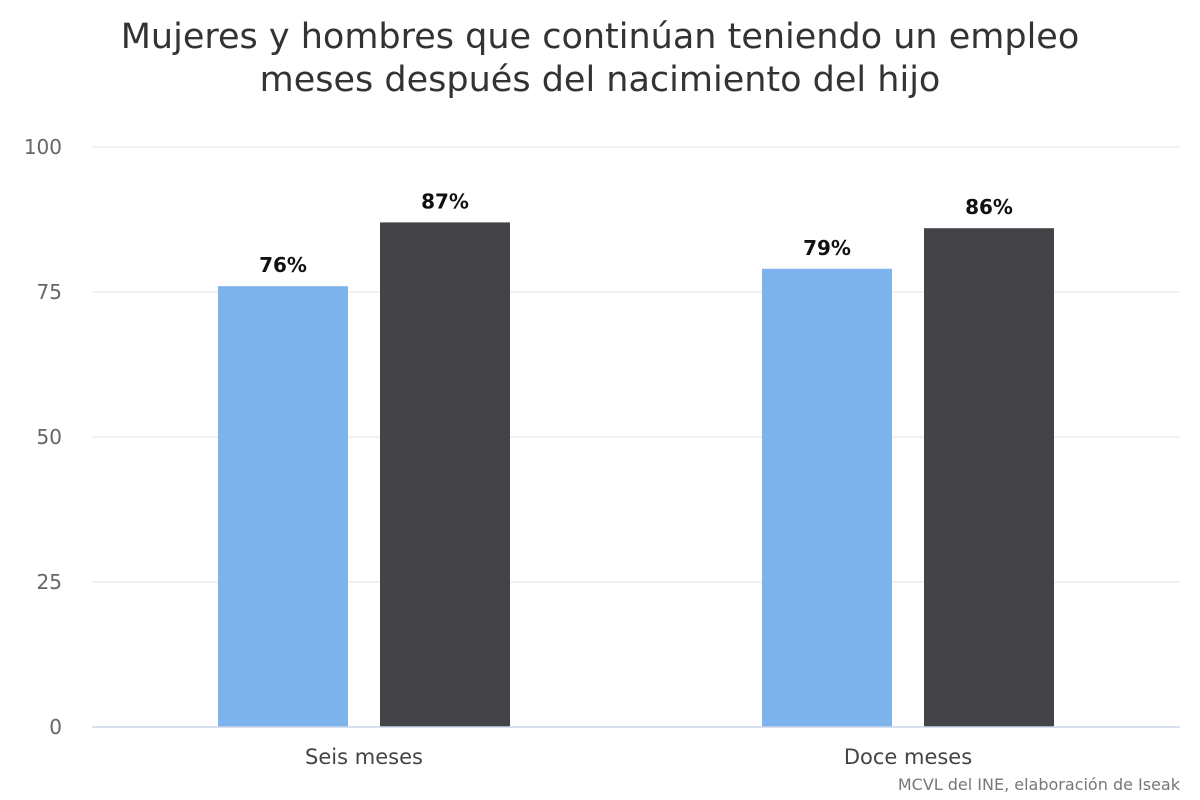 The width and height of the screenshot is (1200, 800). I want to click on data-label: 76%, so click(283, 265).